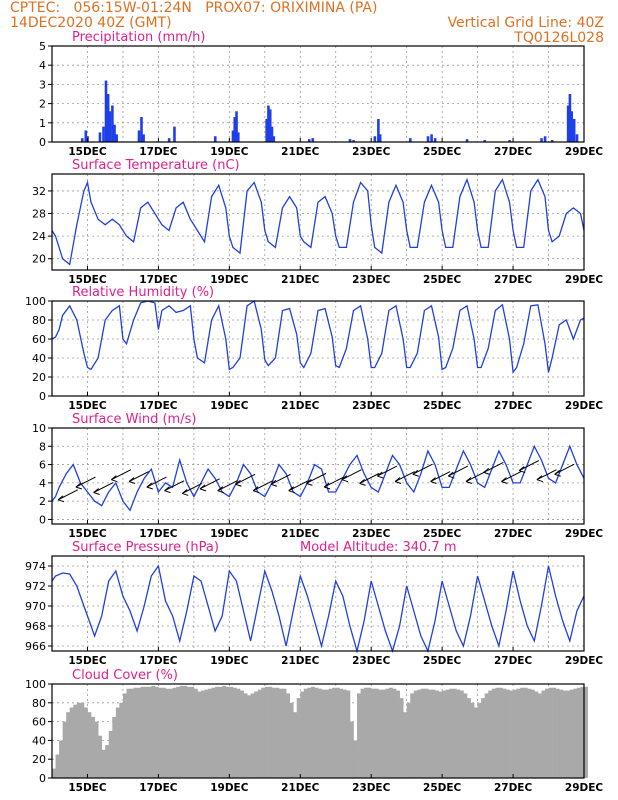 Image resolution: width=618 pixels, height=800 pixels. What do you see at coordinates (318, 609) in the screenshot?
I see `series-line-pres` at bounding box center [318, 609].